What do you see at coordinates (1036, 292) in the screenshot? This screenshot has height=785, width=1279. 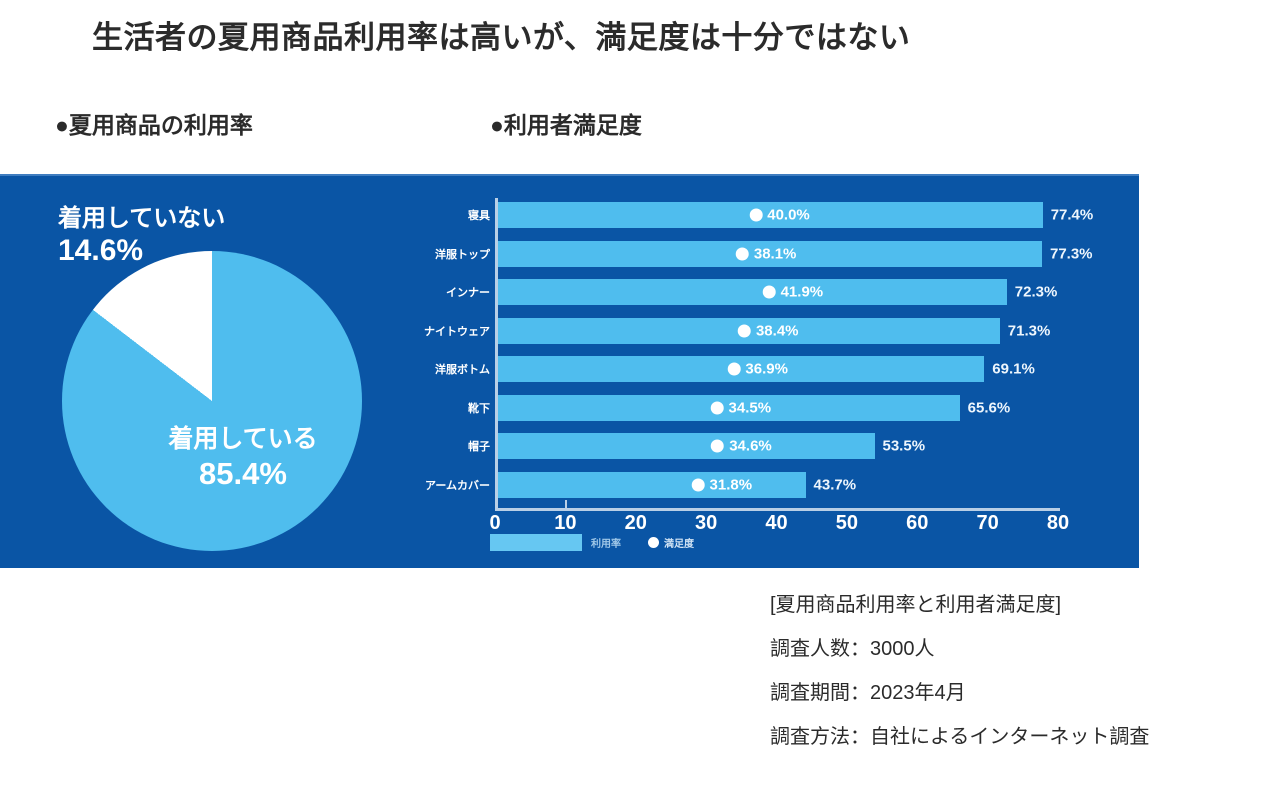 I see `usage-rate-value: 72.3%` at bounding box center [1036, 292].